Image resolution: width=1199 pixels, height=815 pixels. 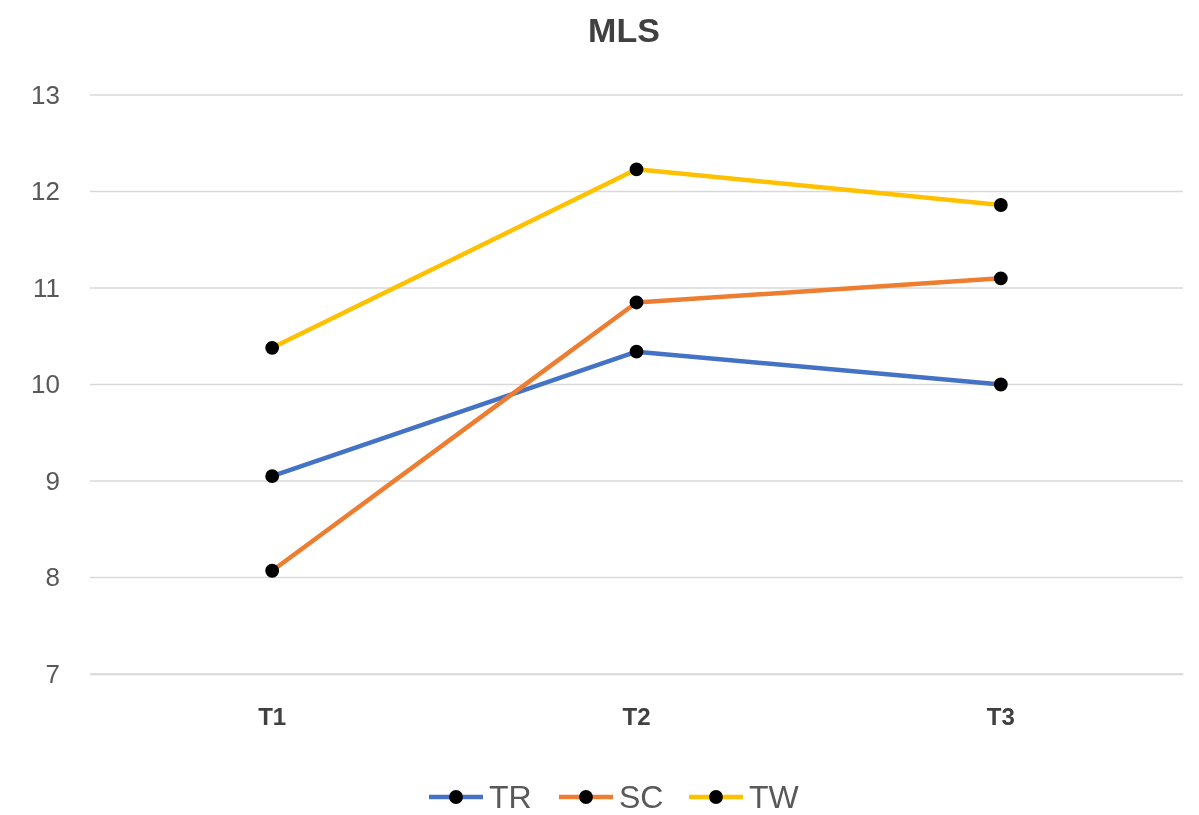 What do you see at coordinates (45, 94) in the screenshot?
I see `y-tick-label: 13` at bounding box center [45, 94].